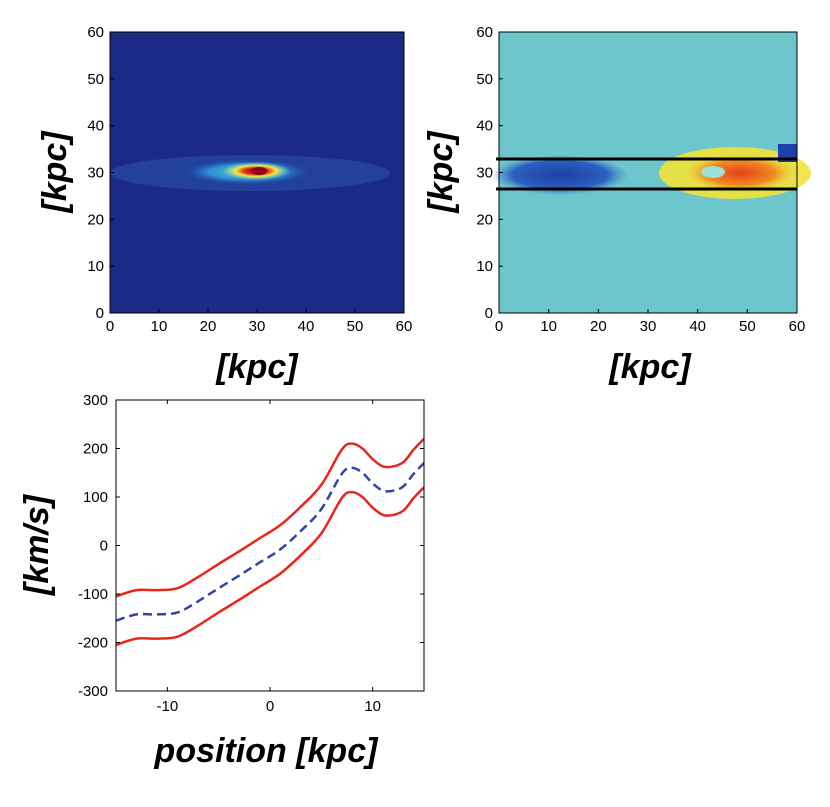 The width and height of the screenshot is (830, 807). What do you see at coordinates (441, 172) in the screenshot?
I see `panel2-y-label: [kpc]` at bounding box center [441, 172].